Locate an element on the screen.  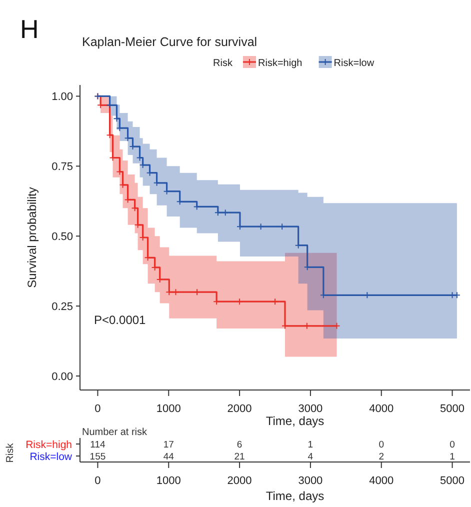
y-tick-label: 0.75 is located at coordinates (62, 167).